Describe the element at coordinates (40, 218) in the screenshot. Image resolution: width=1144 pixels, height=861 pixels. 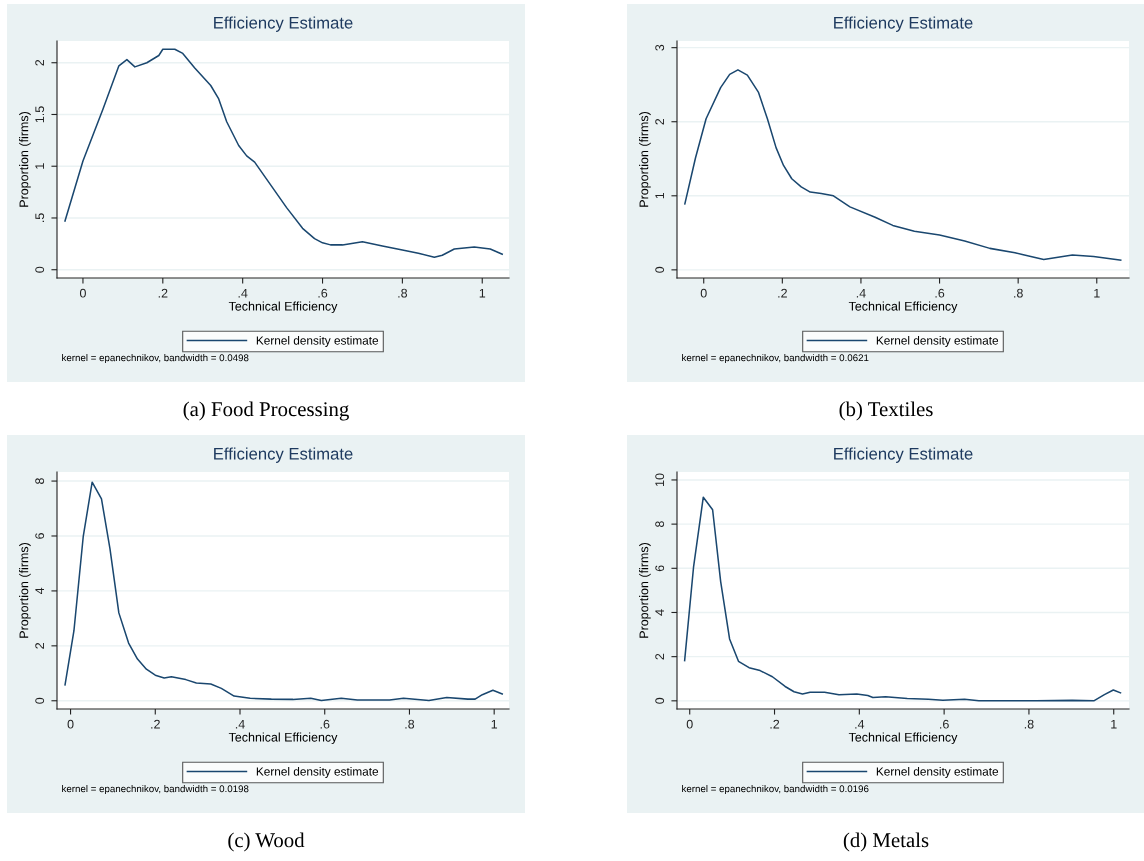
I see `y-tick-label: .5` at that location.